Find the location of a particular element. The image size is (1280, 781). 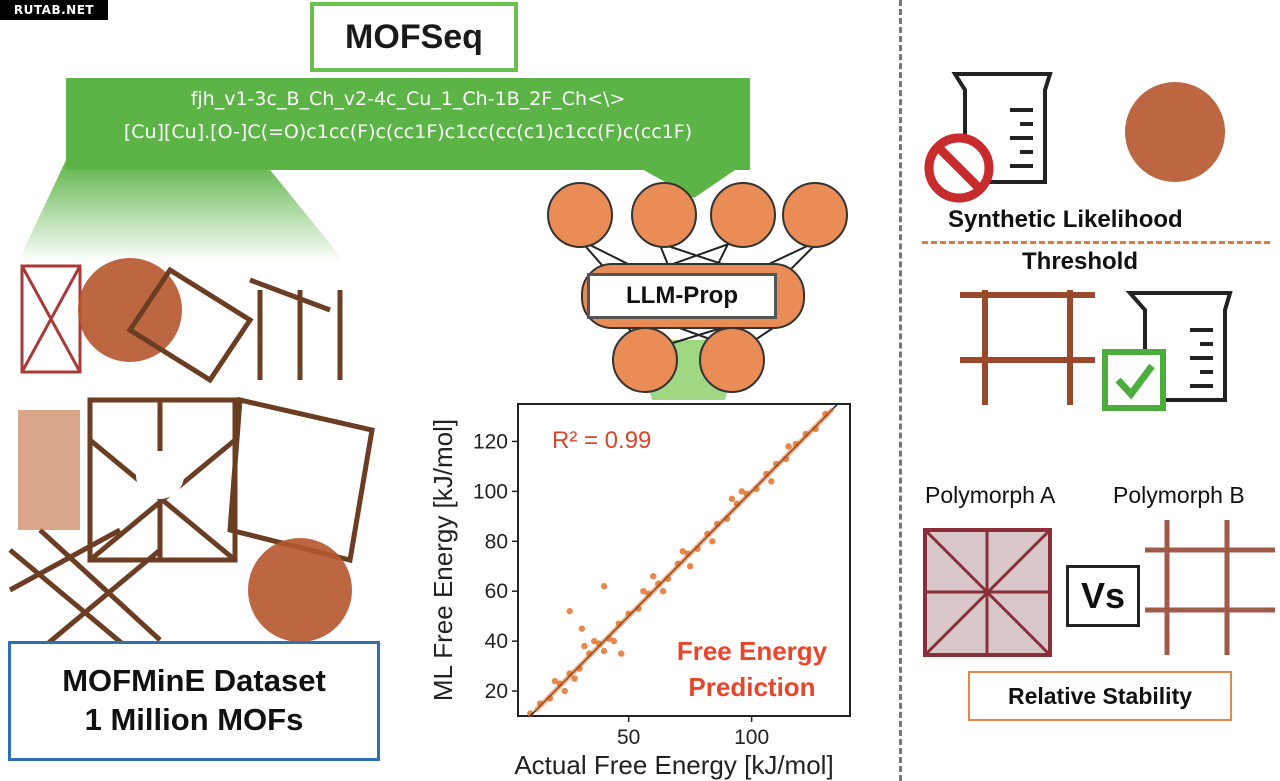

x-tick-label: 50 is located at coordinates (628, 737).